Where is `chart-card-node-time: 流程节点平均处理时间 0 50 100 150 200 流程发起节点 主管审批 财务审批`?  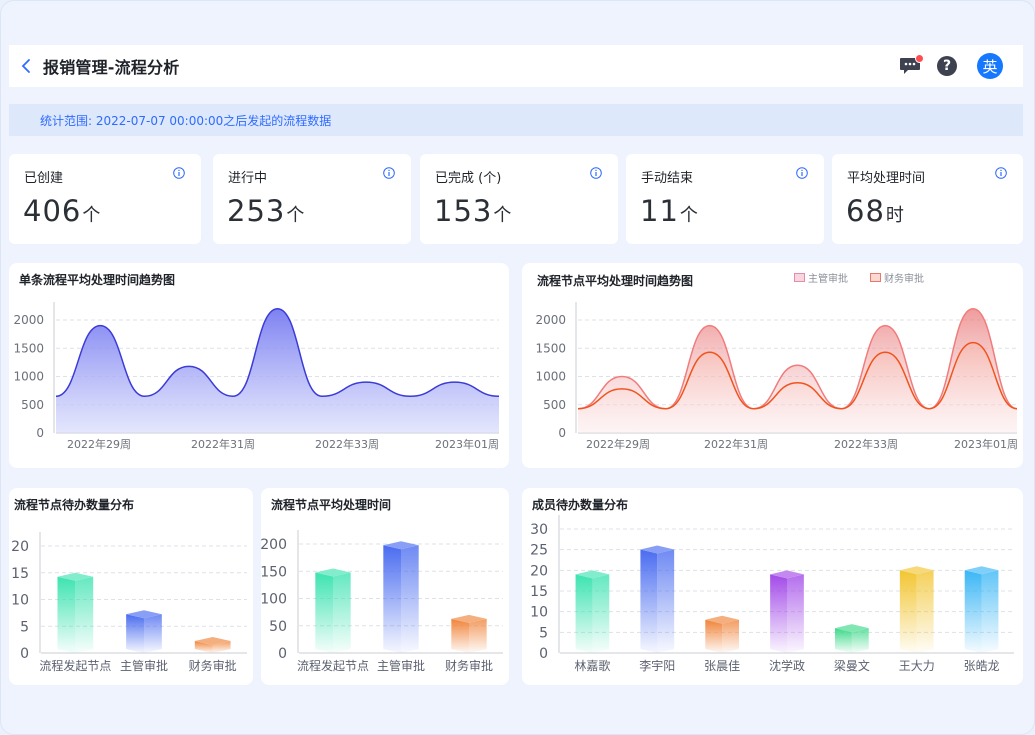 chart-card-node-time: 流程节点平均处理时间 0 50 100 150 200 流程发起节点 主管审批 财务审批 is located at coordinates (385, 586).